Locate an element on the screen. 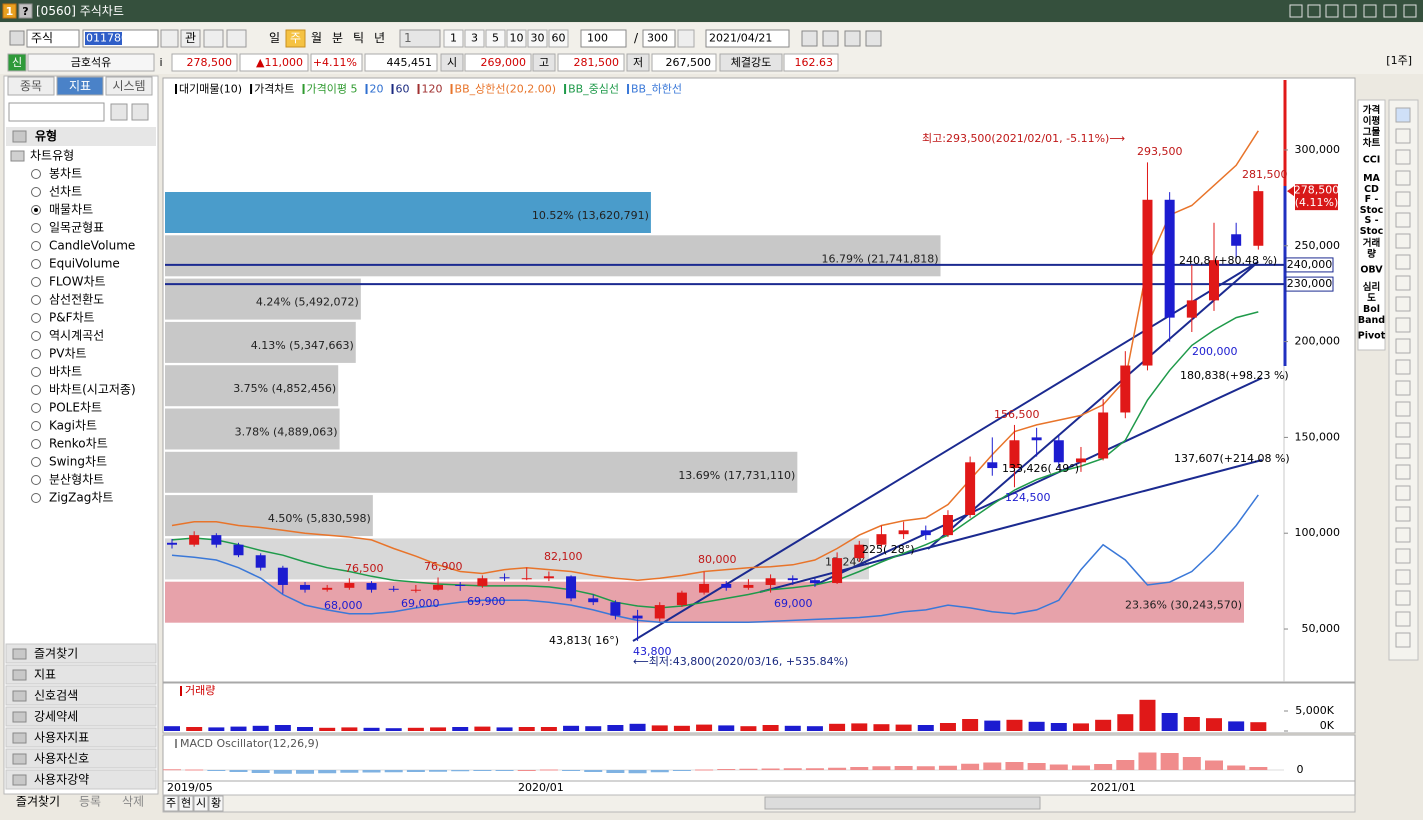  chart-type: 바차트 is located at coordinates (65, 372).